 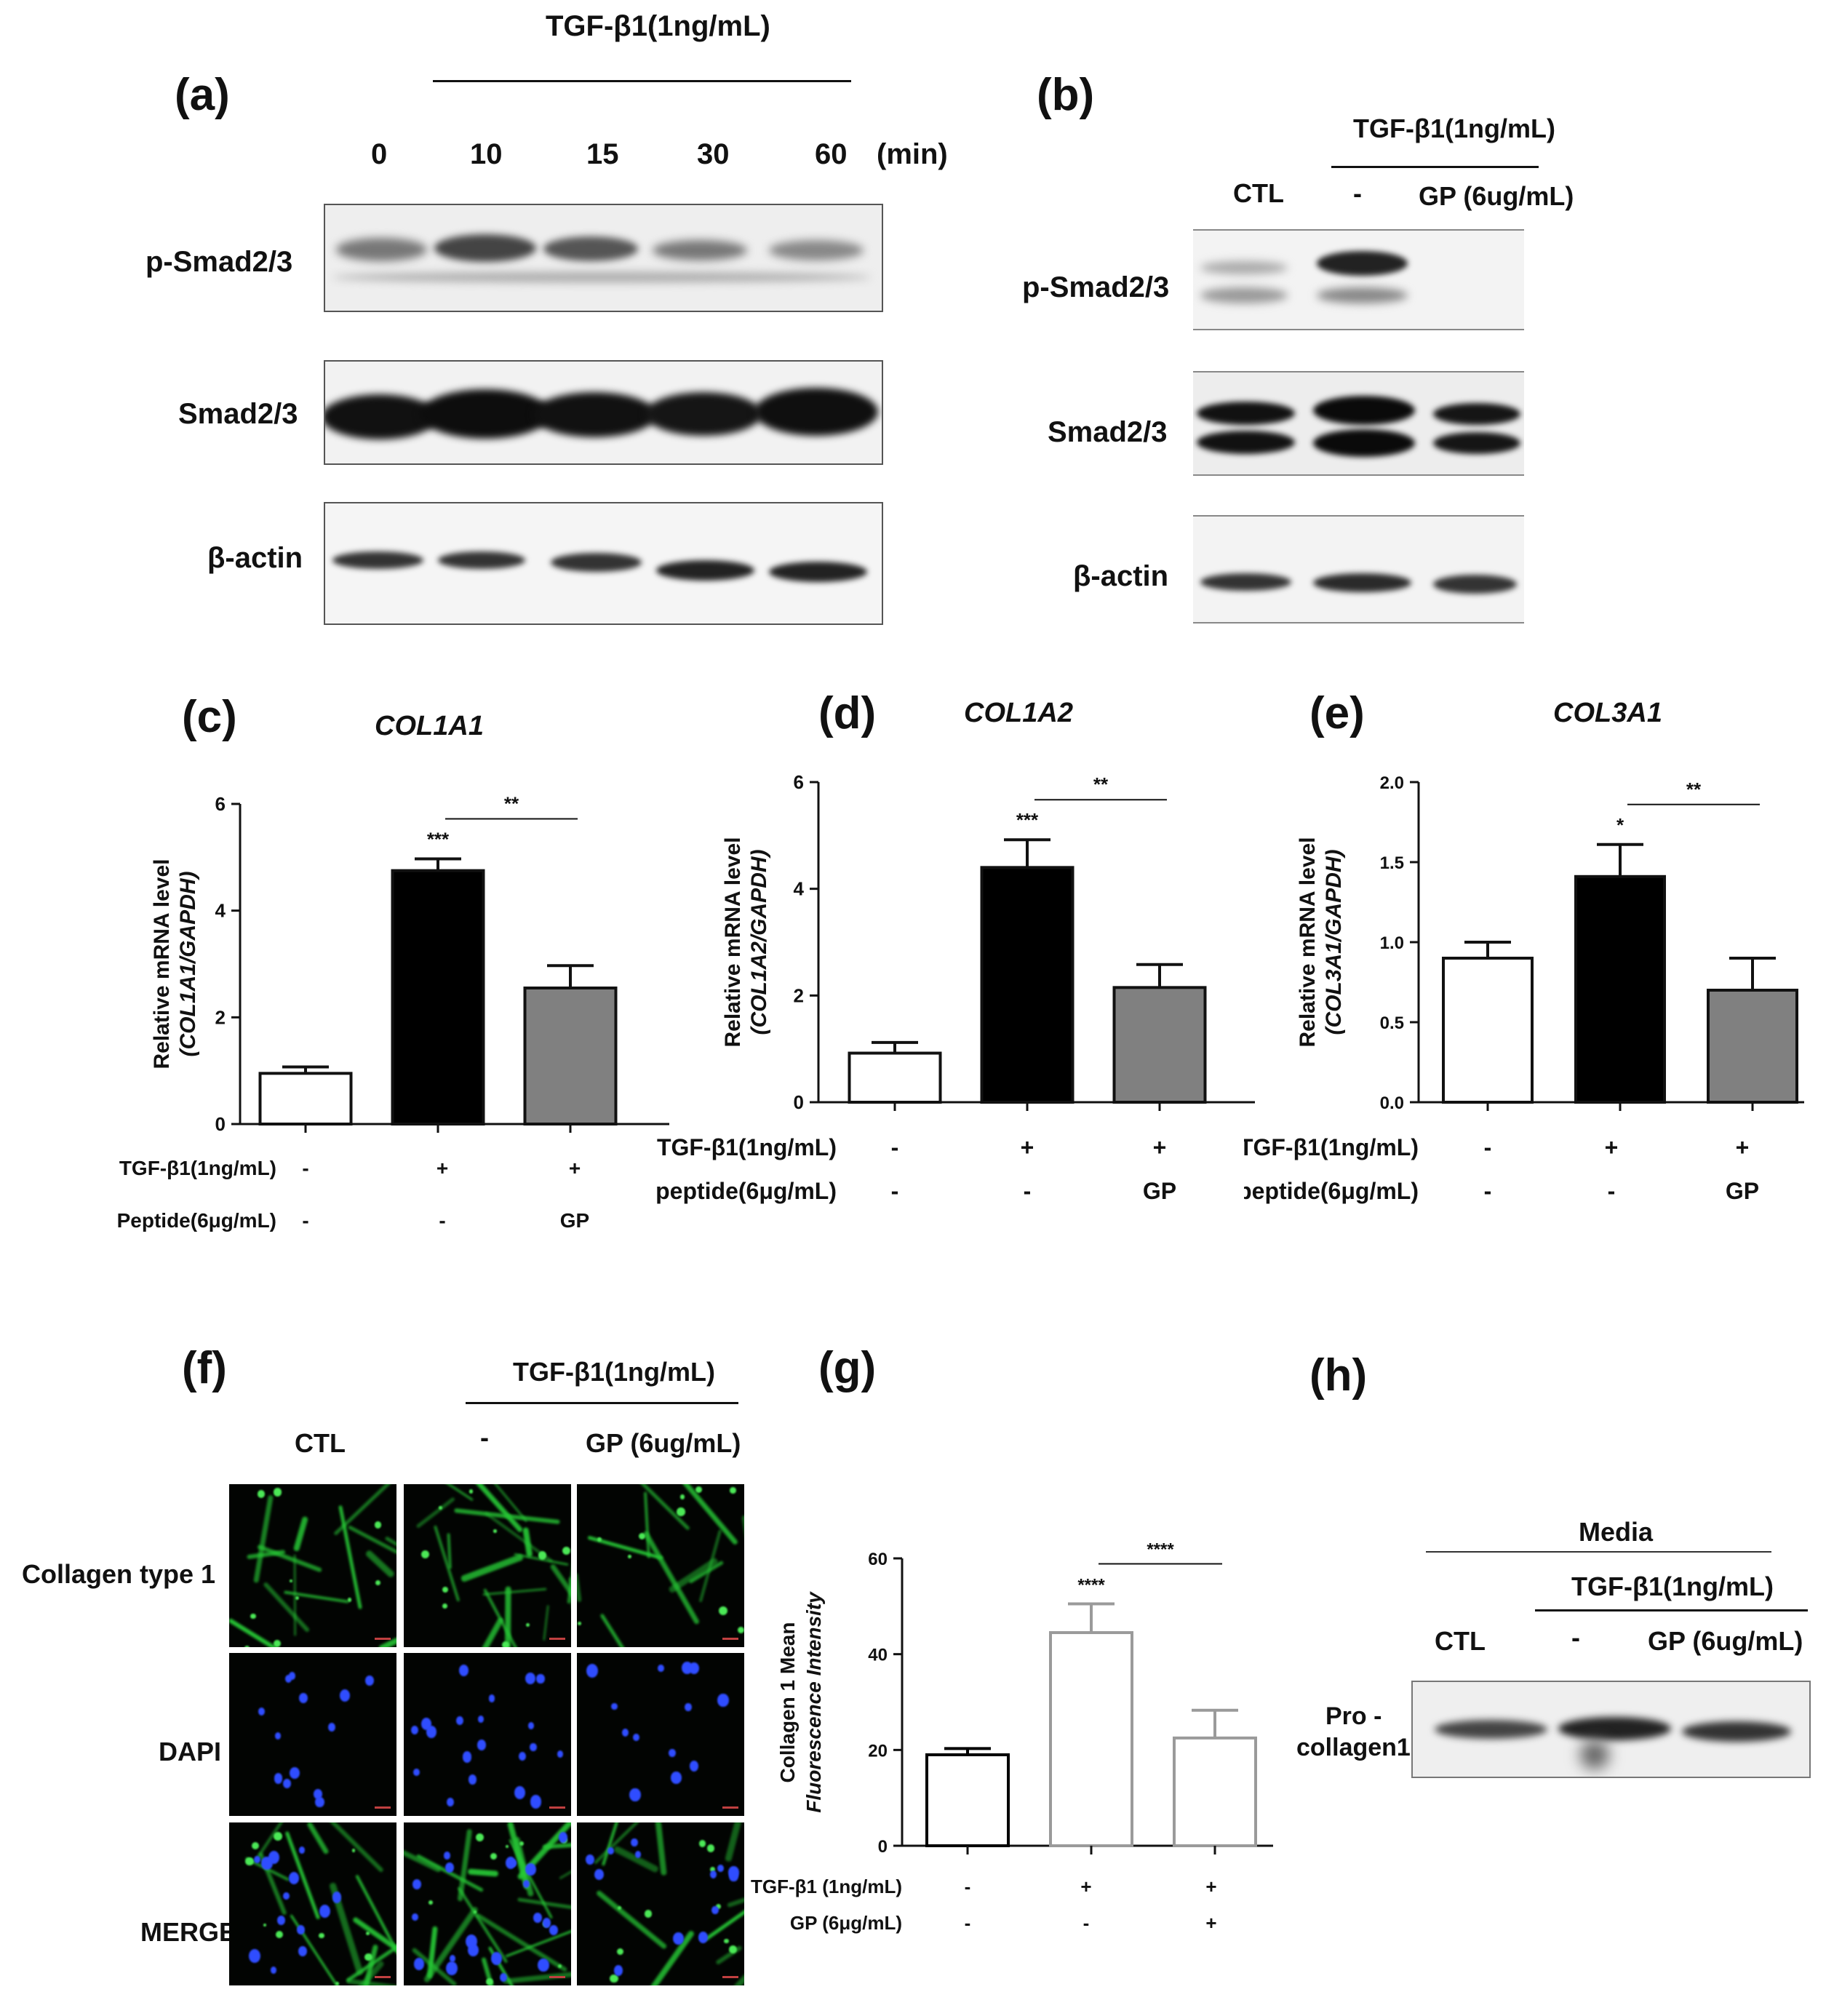 I want to click on y-tick-label: 60, so click(x=878, y=1559).